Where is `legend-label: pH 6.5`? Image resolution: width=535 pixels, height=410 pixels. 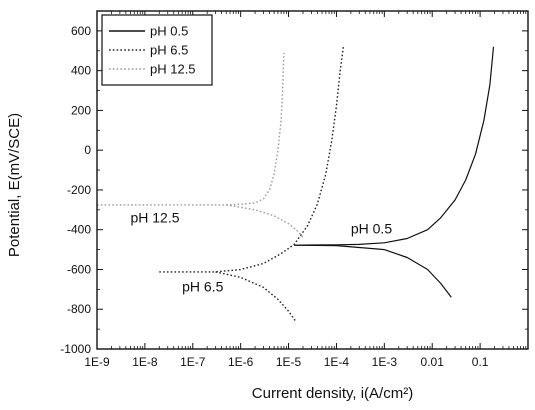 legend-label: pH 6.5 is located at coordinates (169, 50).